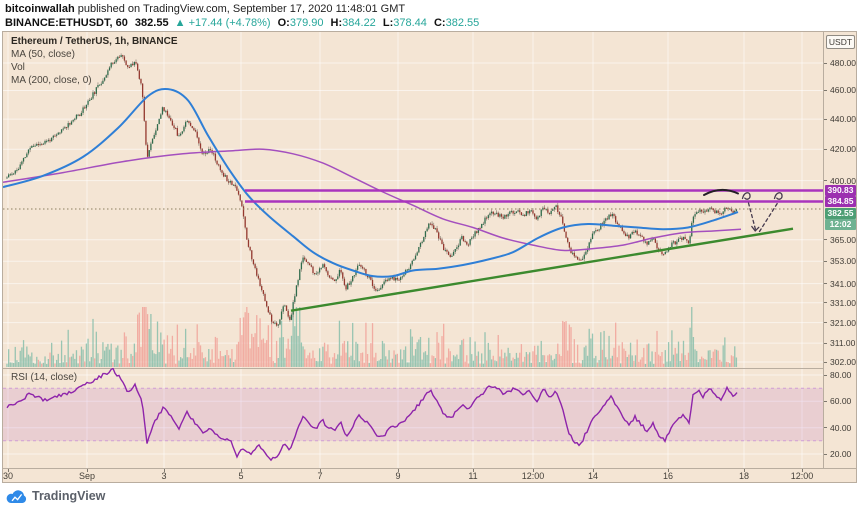 The image size is (860, 509). What do you see at coordinates (542, 269) in the screenshot?
I see `ascending-trendline` at bounding box center [542, 269].